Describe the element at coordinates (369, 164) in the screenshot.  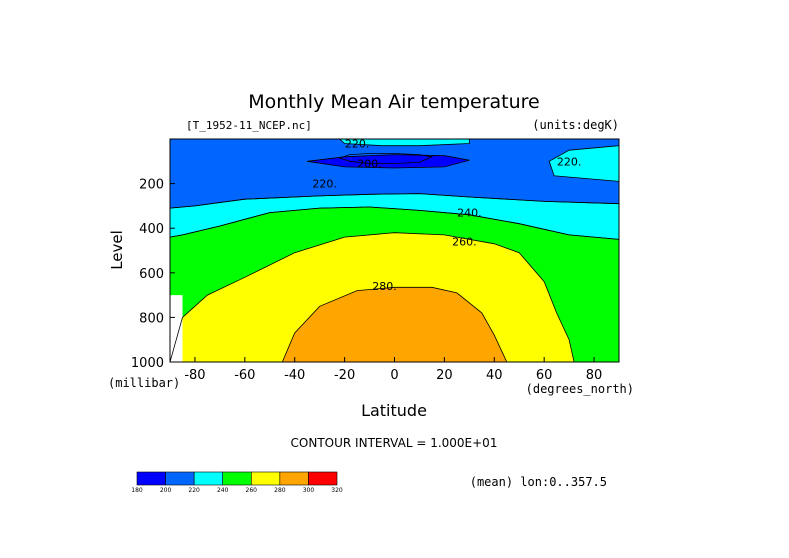
I see `contour-label-1: 200.` at that location.